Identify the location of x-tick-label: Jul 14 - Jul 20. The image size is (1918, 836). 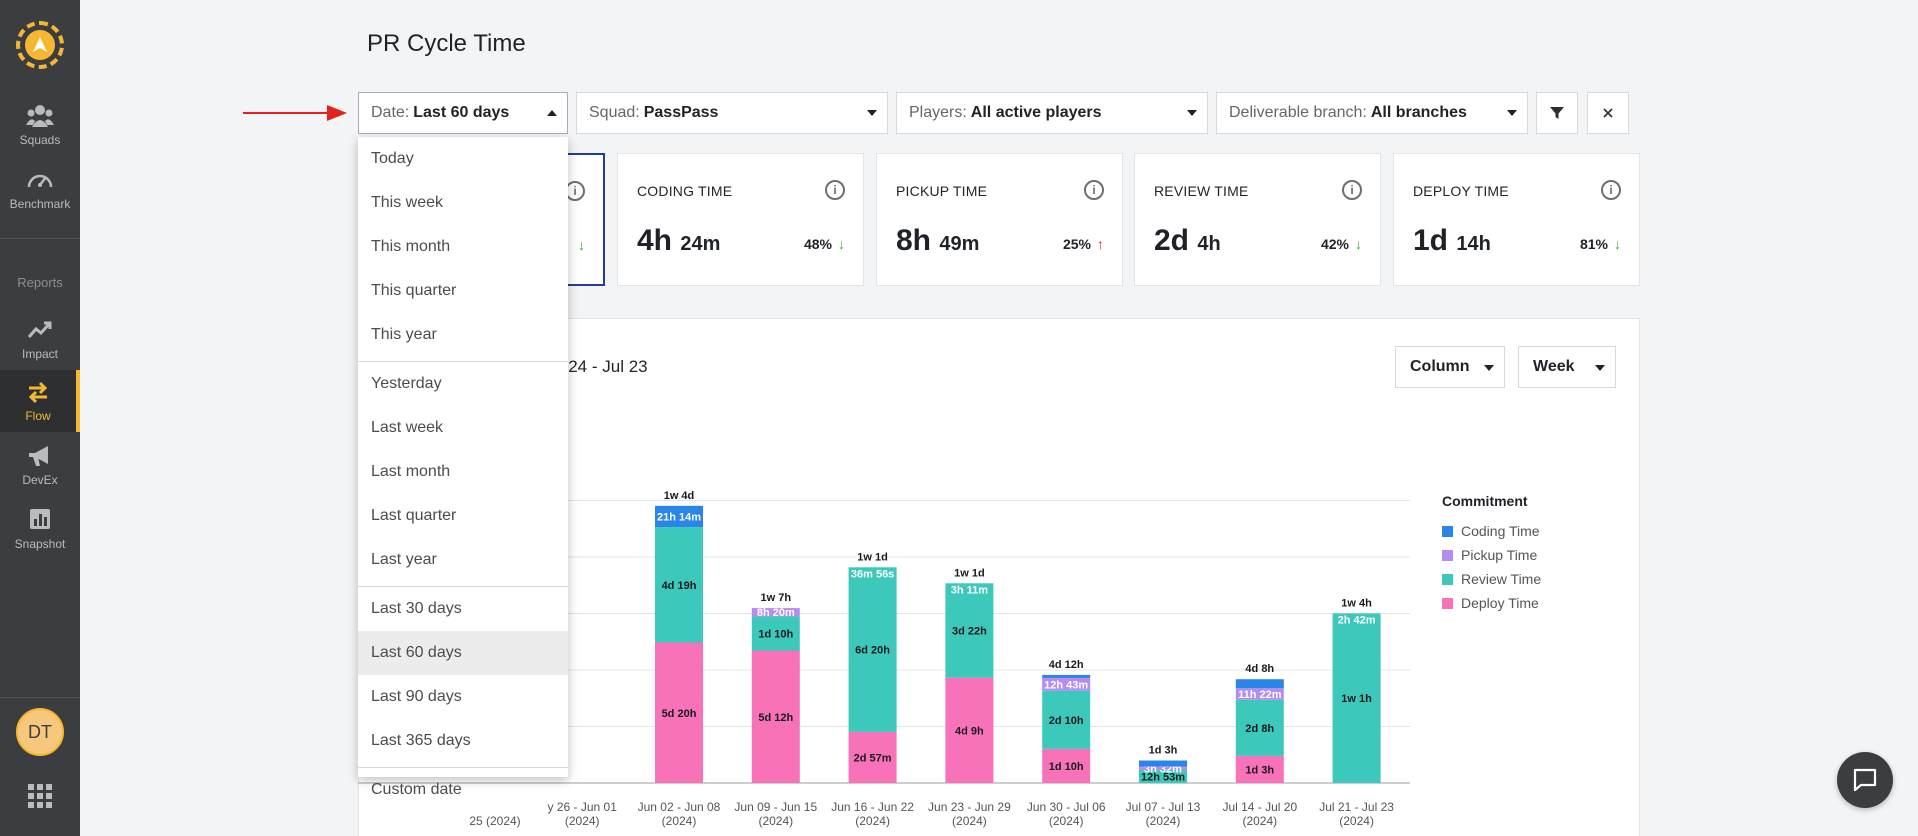
(1259, 807).